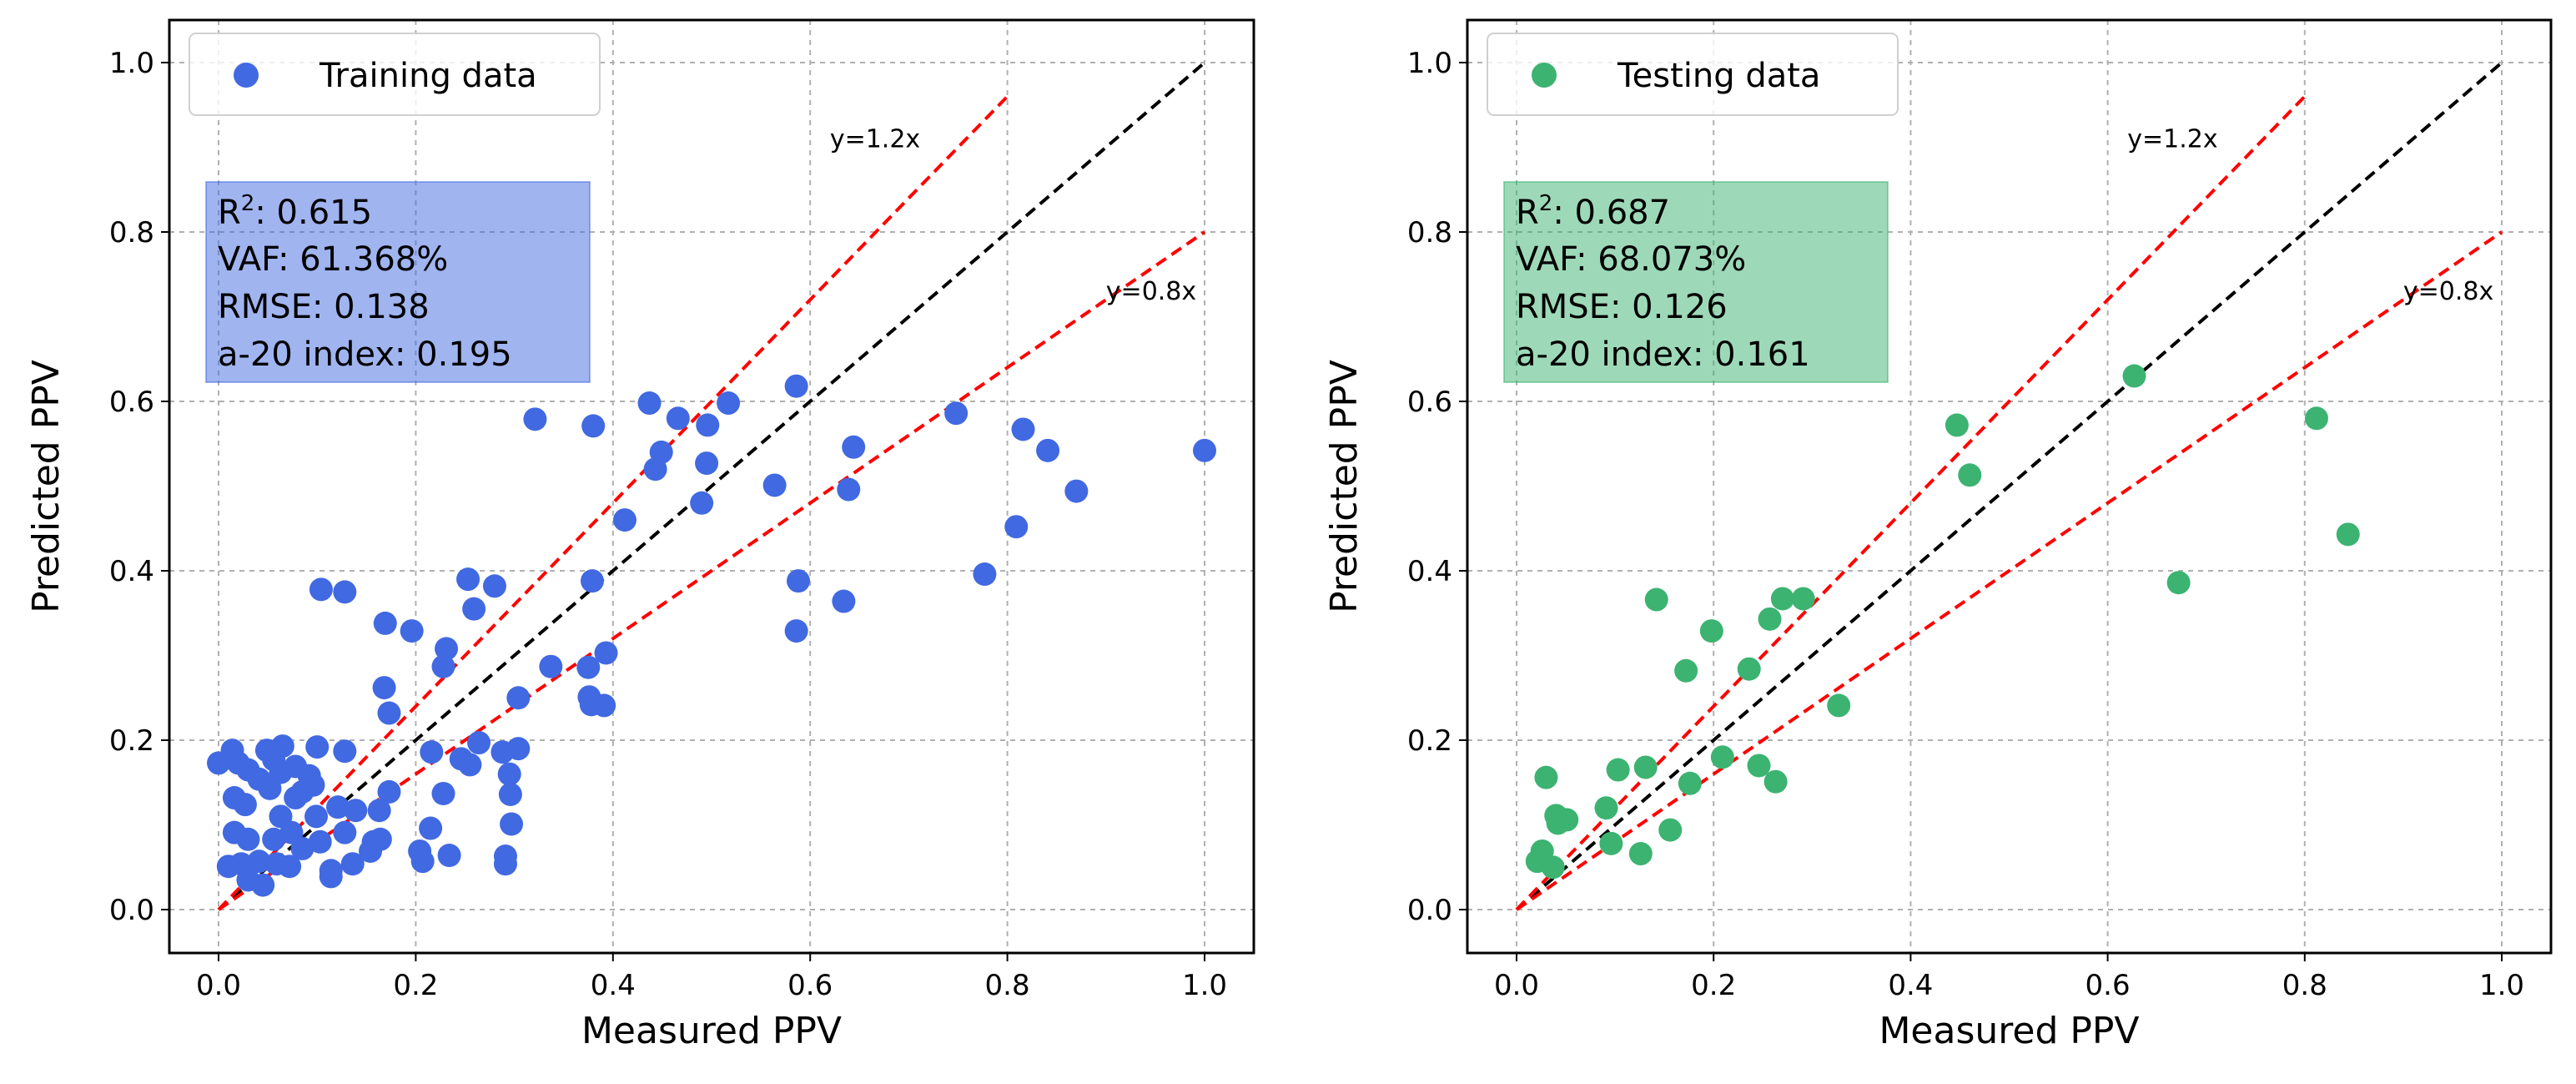 The width and height of the screenshot is (2576, 1084). Describe the element at coordinates (428, 76) in the screenshot. I see `legend-label: Training data` at that location.